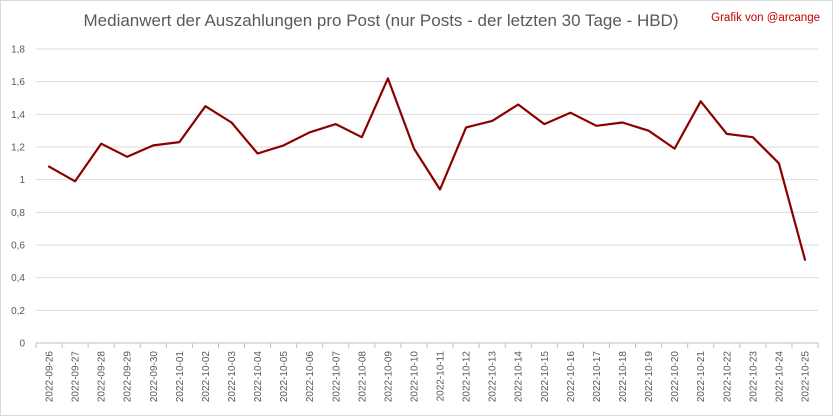  I want to click on x-tick-label: 2022-10-25, so click(805, 377).